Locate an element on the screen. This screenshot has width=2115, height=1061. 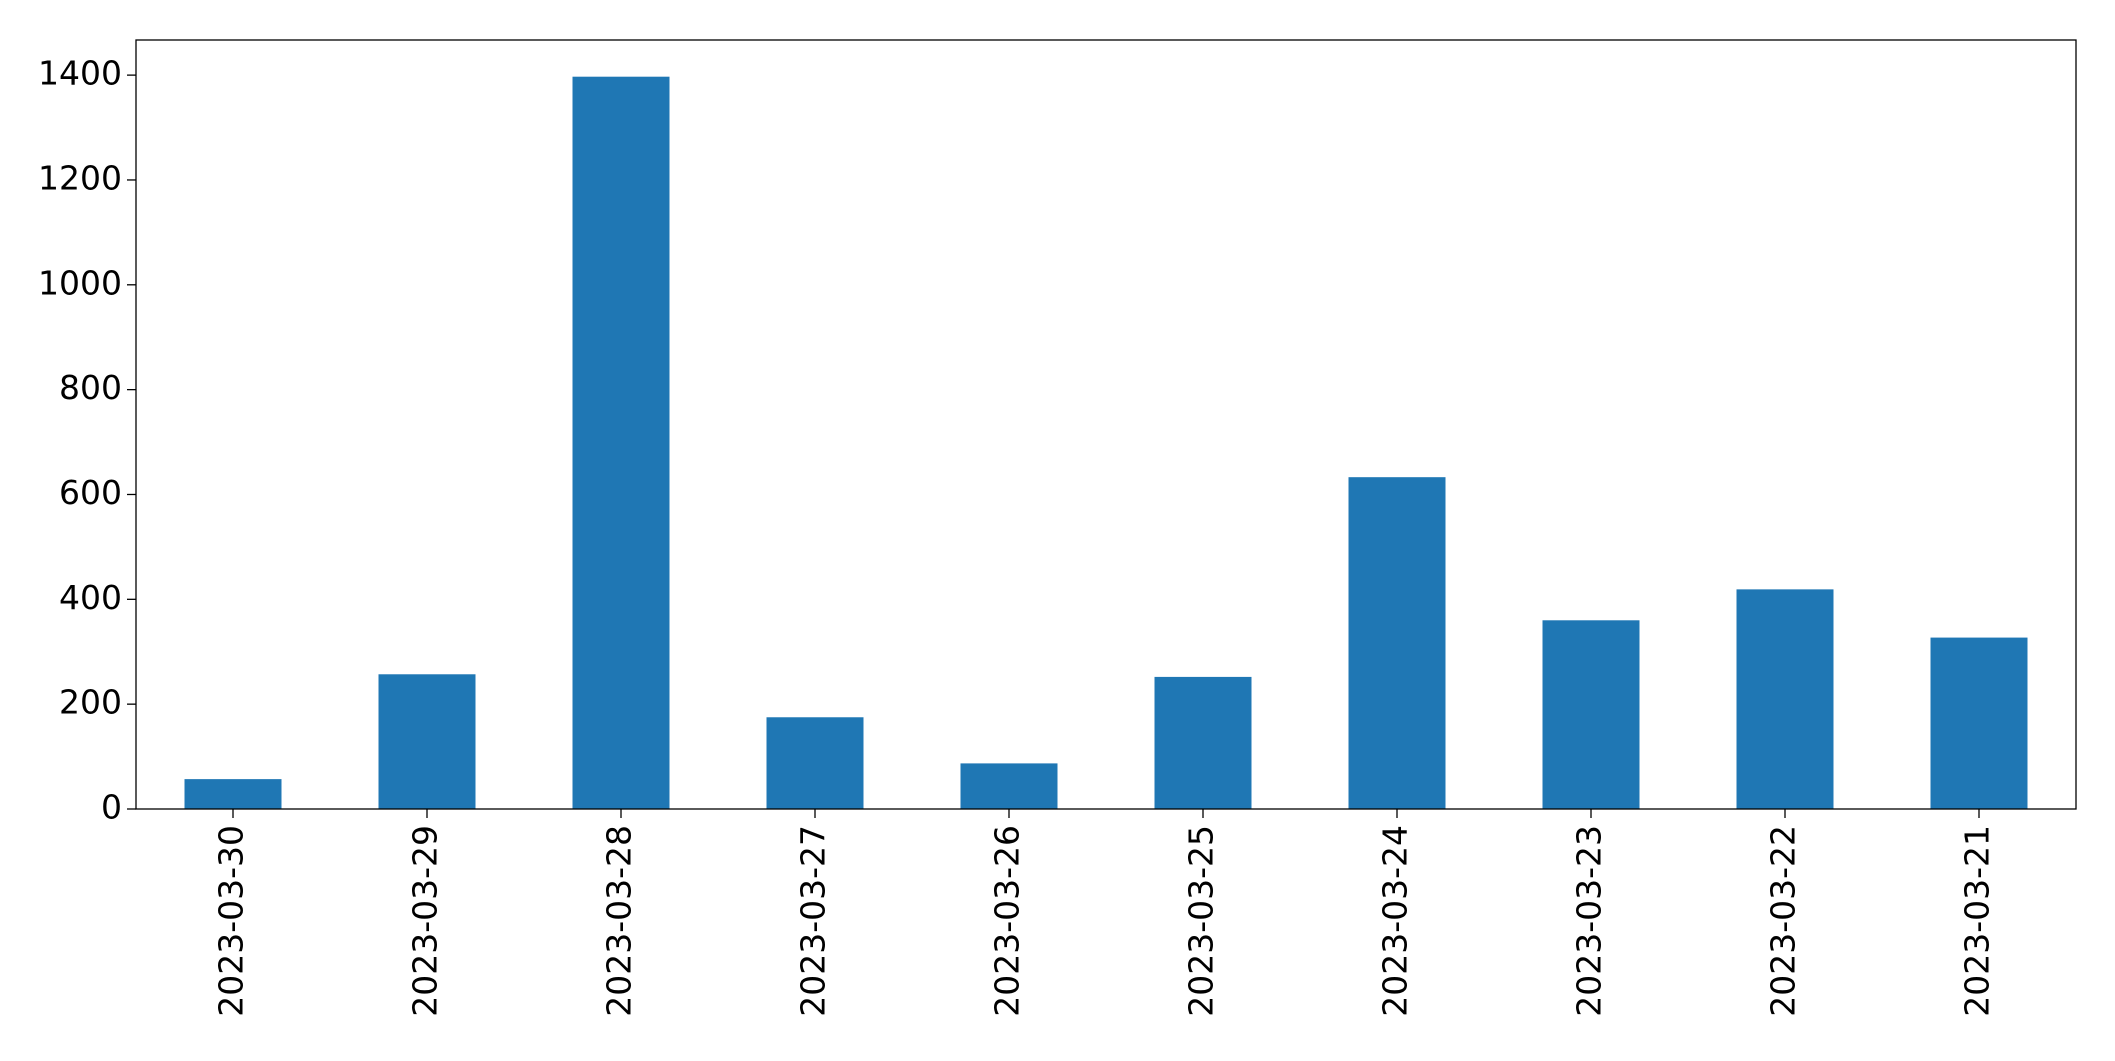
x-tick-label: 2023-03-24 is located at coordinates (1395, 921).